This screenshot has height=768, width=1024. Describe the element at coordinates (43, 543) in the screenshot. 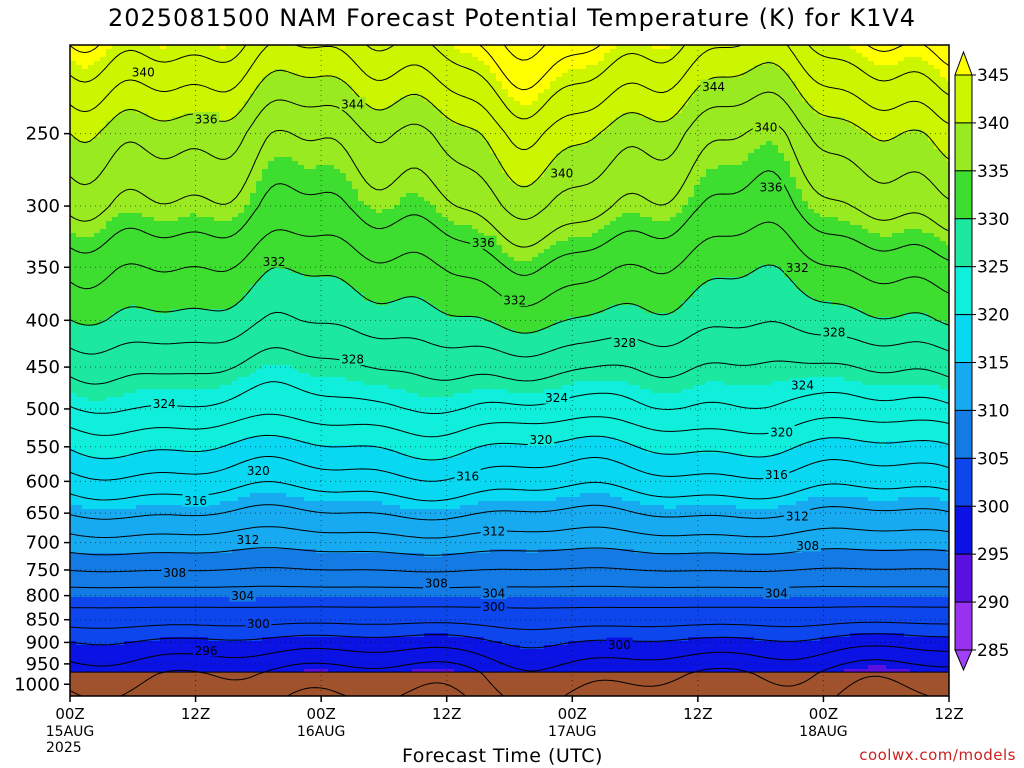

I see `y-tick-label: 700` at that location.